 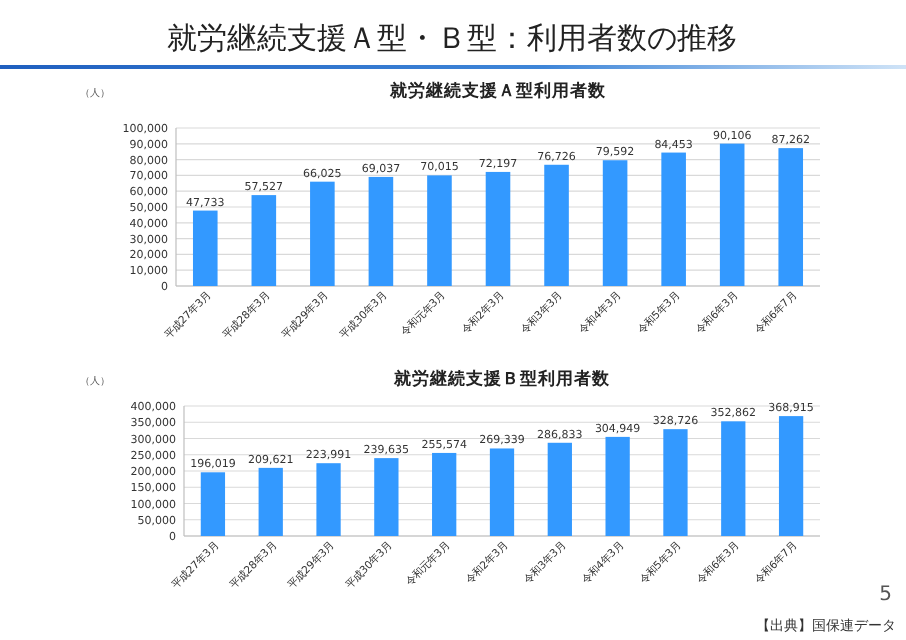 What do you see at coordinates (452, 38) in the screenshot?
I see `text: 就労継続支援Ａ型・Ｂ型：利用者数の推移` at bounding box center [452, 38].